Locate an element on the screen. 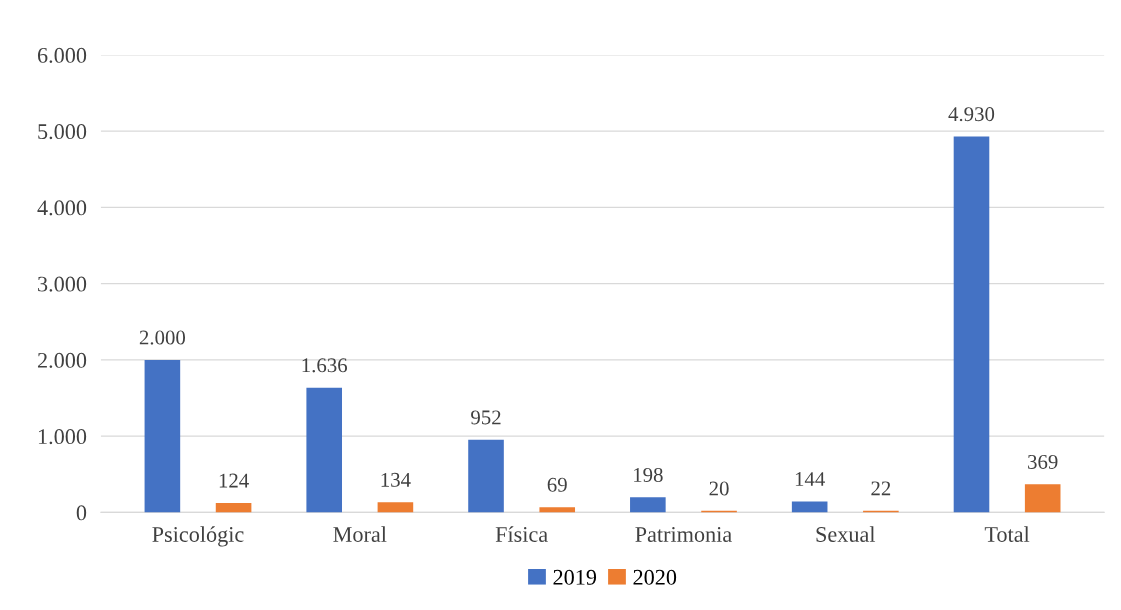 The height and width of the screenshot is (610, 1121). y-tick-label: 4.000 is located at coordinates (62, 208).